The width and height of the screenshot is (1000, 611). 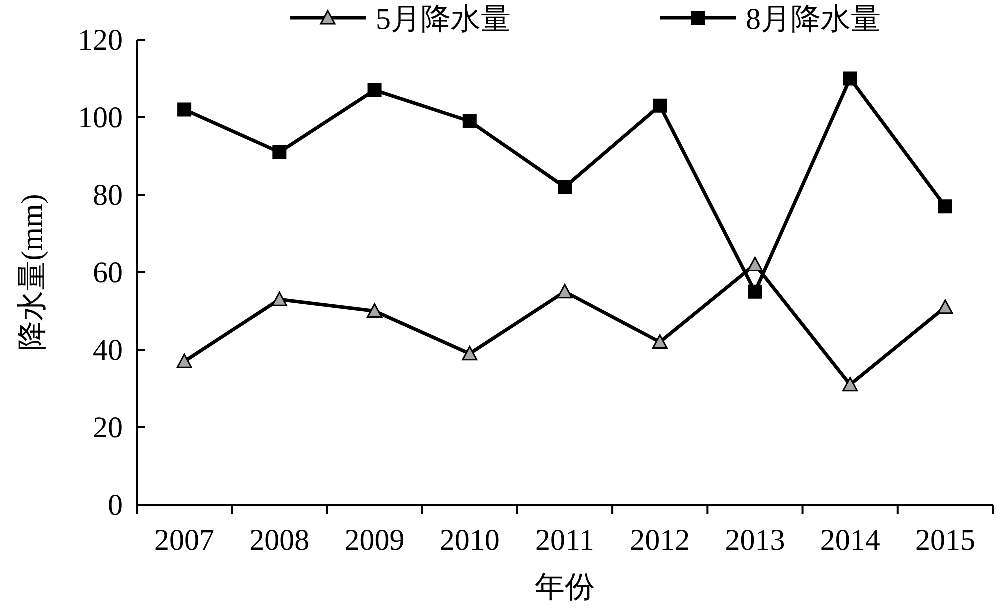 I want to click on y-tick-label: 40, so click(x=108, y=350).